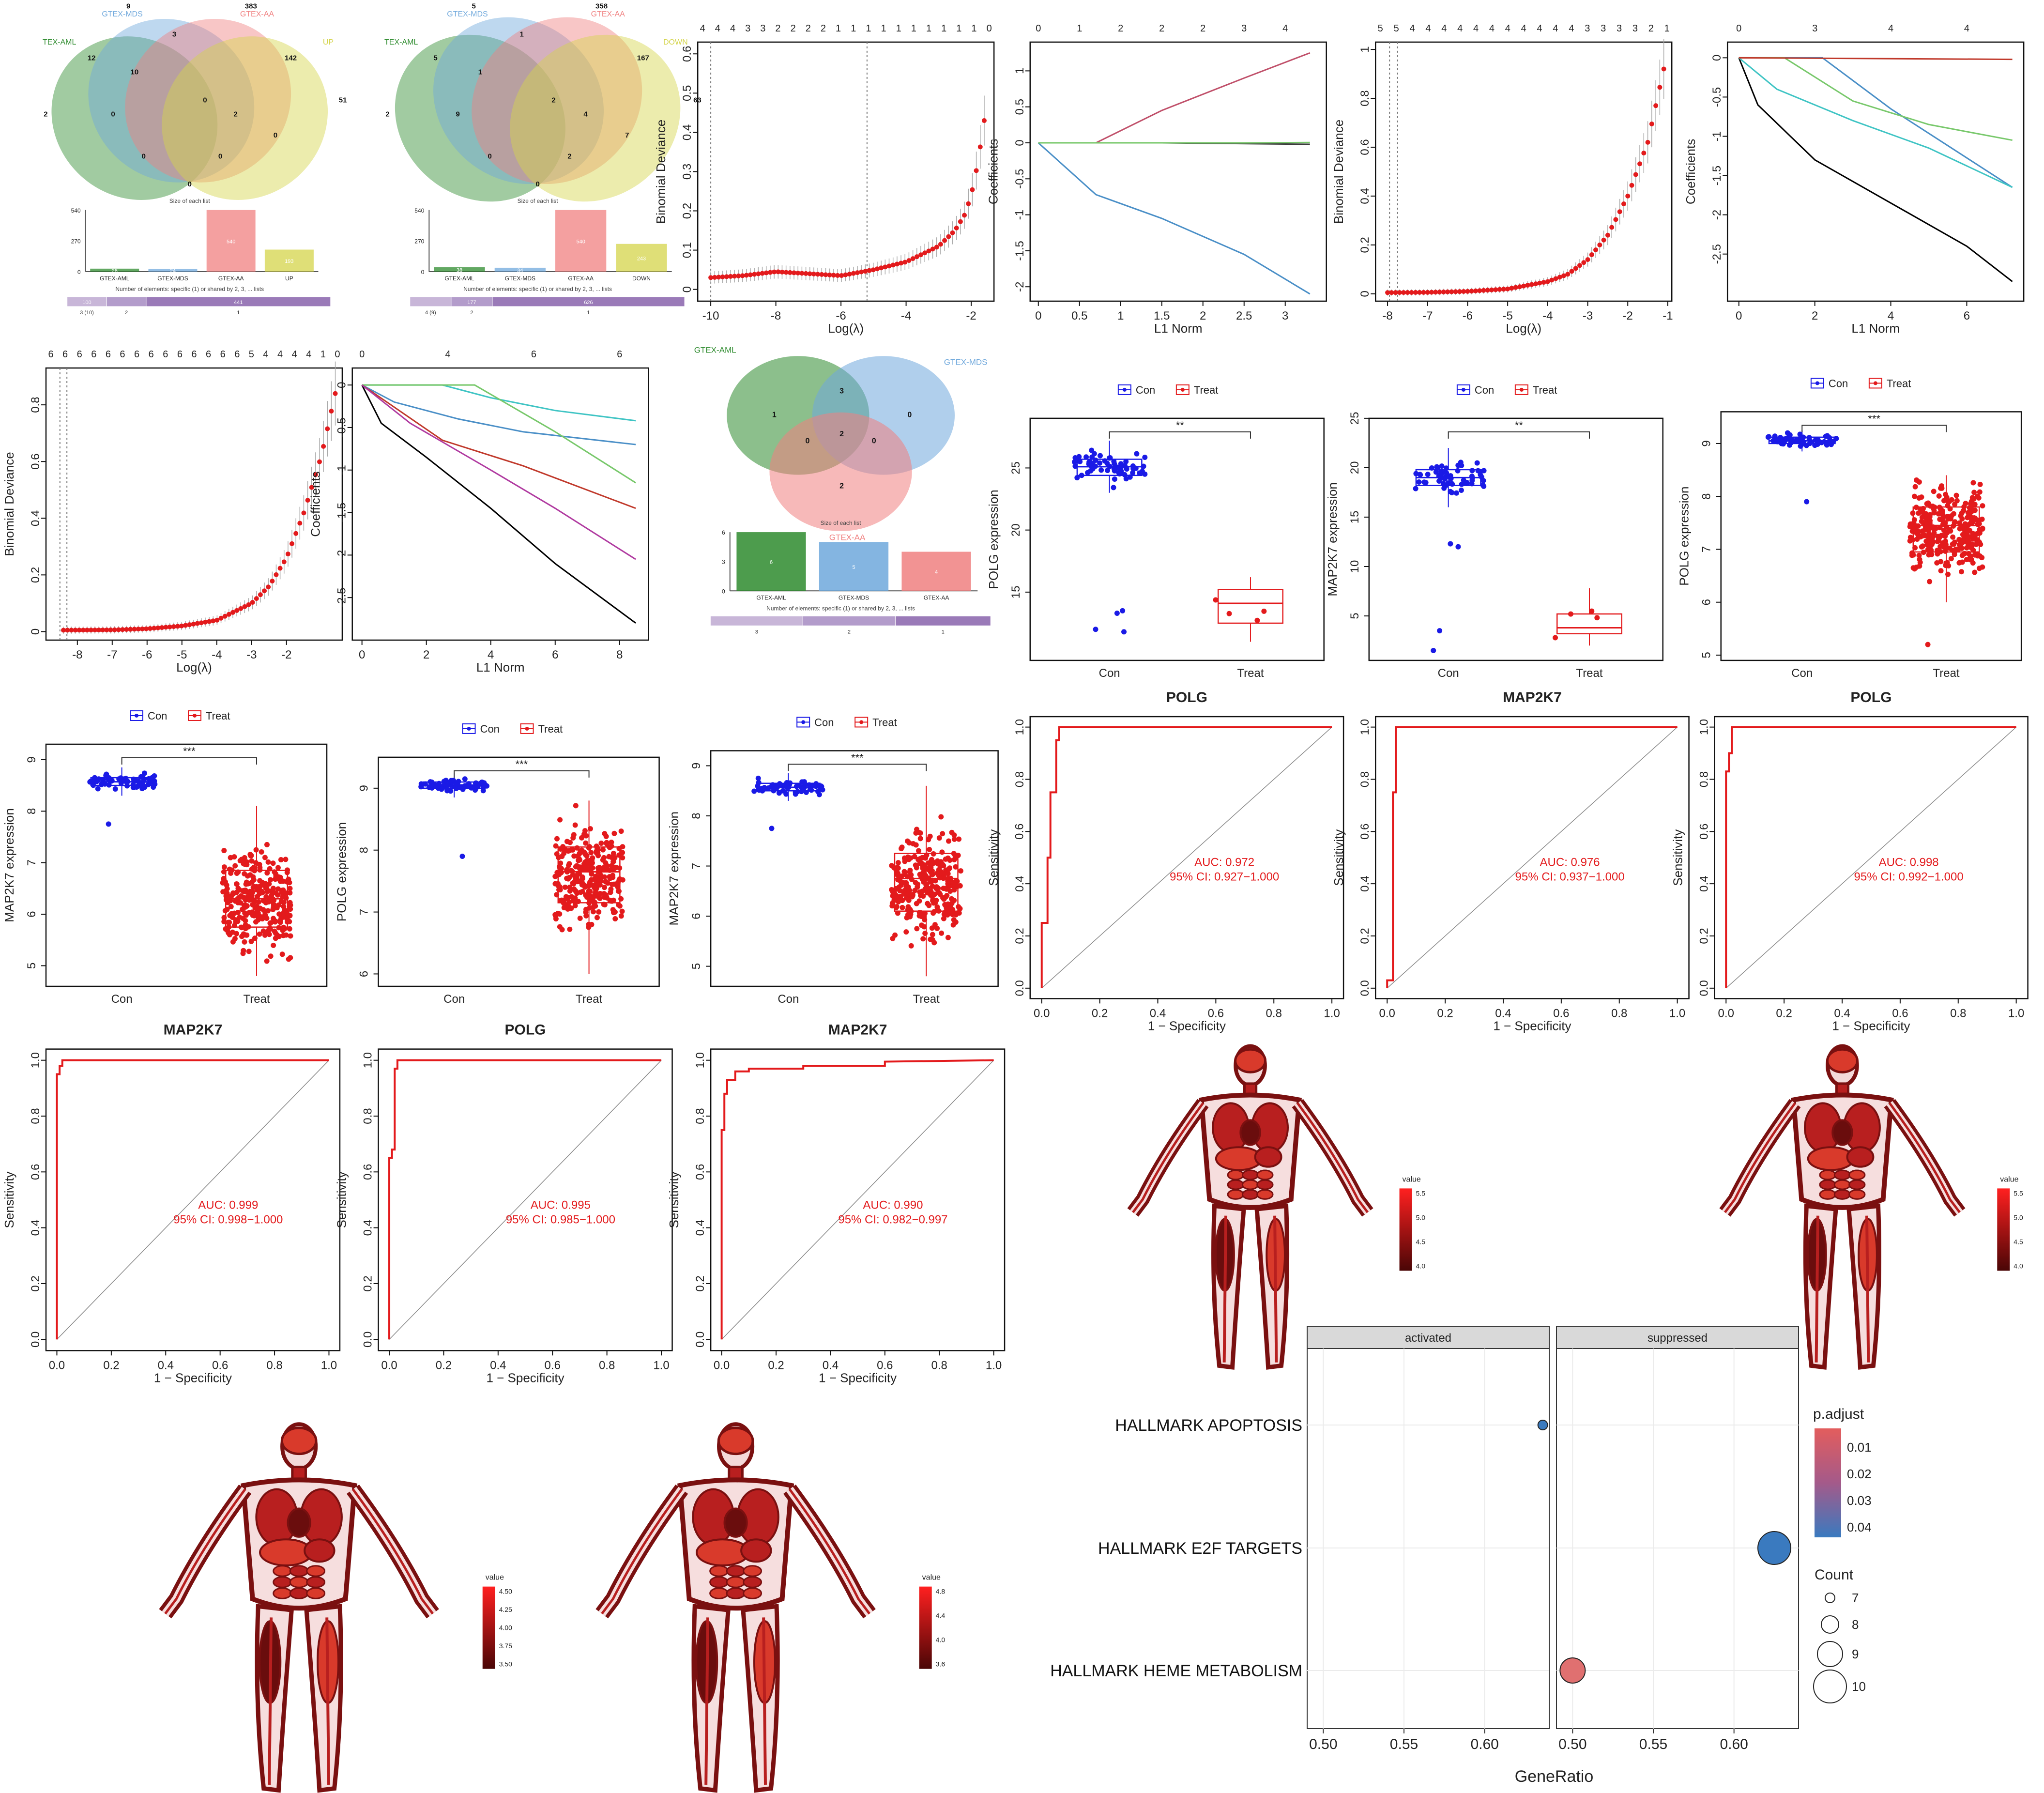 This screenshot has height=1793, width=2044. What do you see at coordinates (707, 1701) in the screenshot?
I see `leg-left-shape-vessel` at bounding box center [707, 1701].